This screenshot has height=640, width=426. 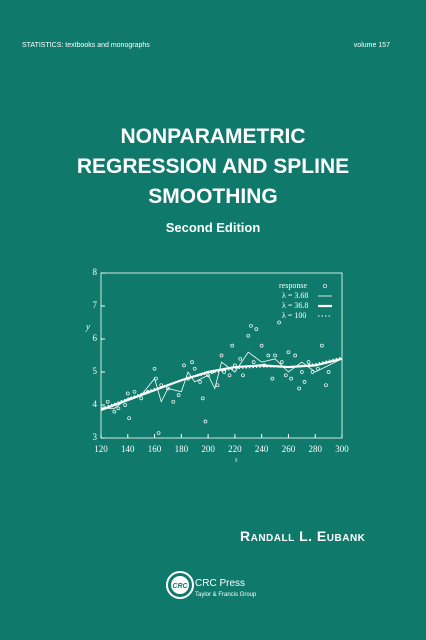 What do you see at coordinates (235, 449) in the screenshot?
I see `x-tick-label: 220` at bounding box center [235, 449].